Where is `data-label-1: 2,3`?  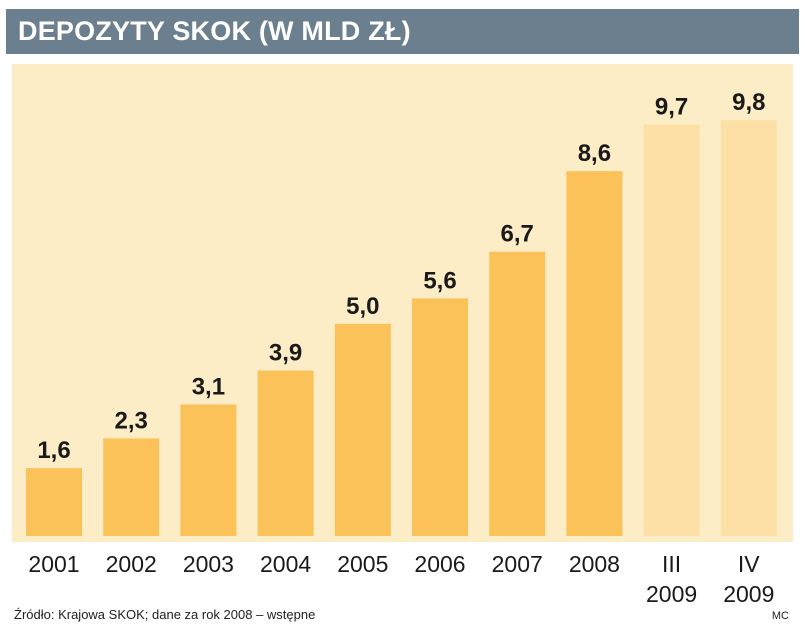 data-label-1: 2,3 is located at coordinates (131, 420).